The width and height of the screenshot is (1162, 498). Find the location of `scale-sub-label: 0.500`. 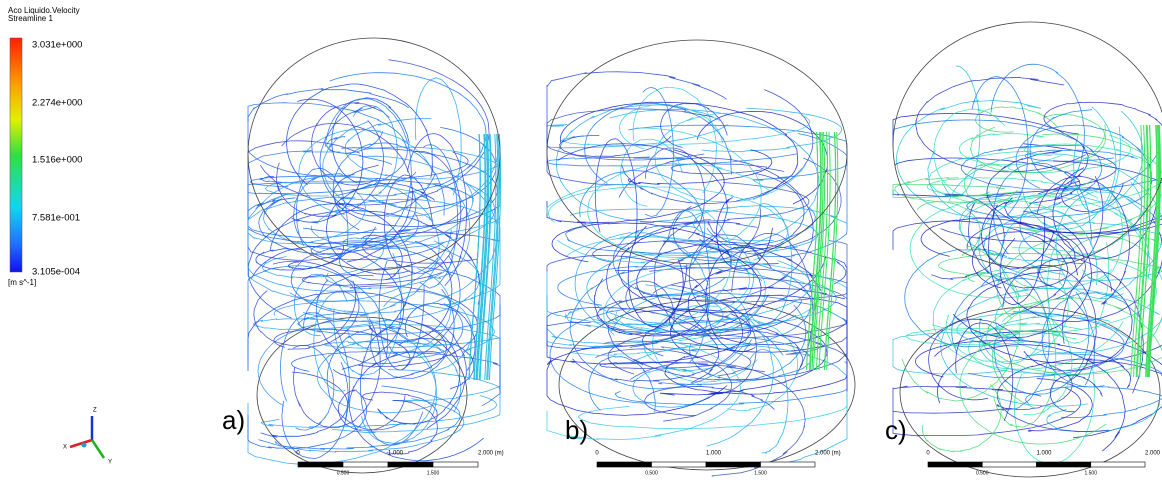

scale-sub-label: 0.500 is located at coordinates (982, 473).